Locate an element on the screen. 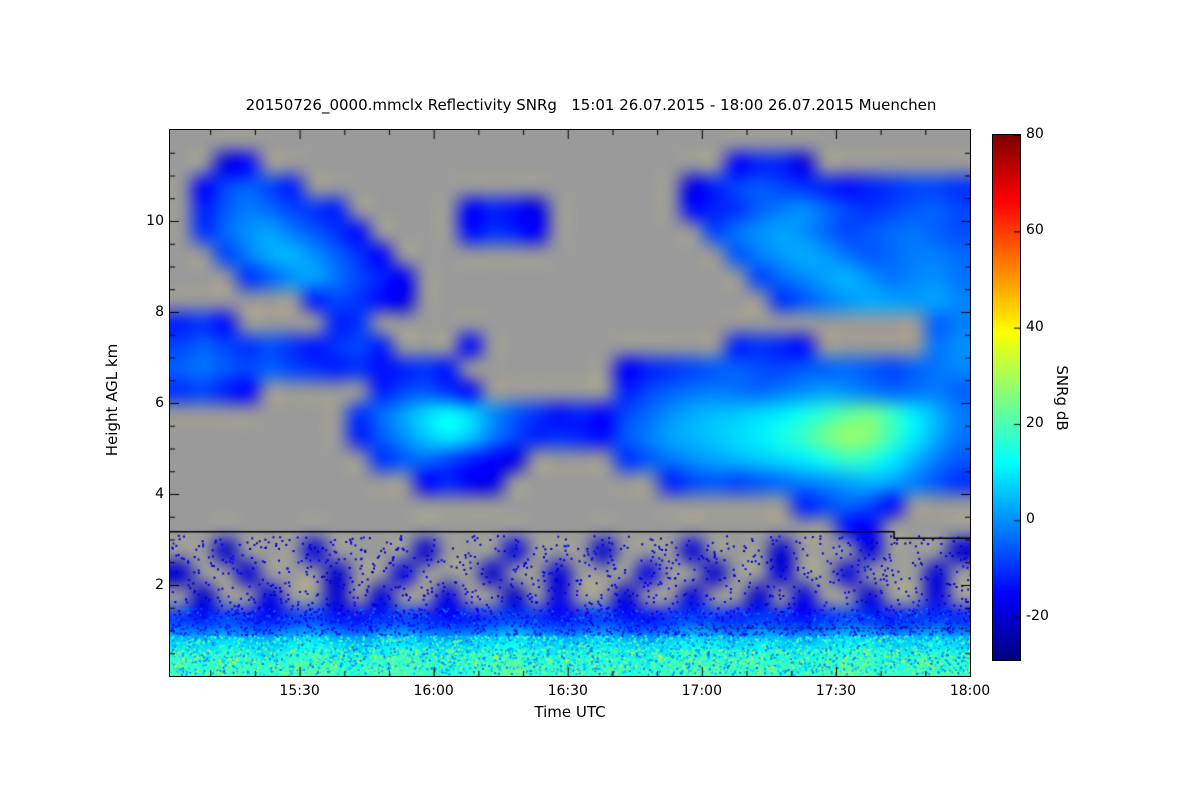 The height and width of the screenshot is (800, 1200). x-tick-label: 17:00 is located at coordinates (701, 691).